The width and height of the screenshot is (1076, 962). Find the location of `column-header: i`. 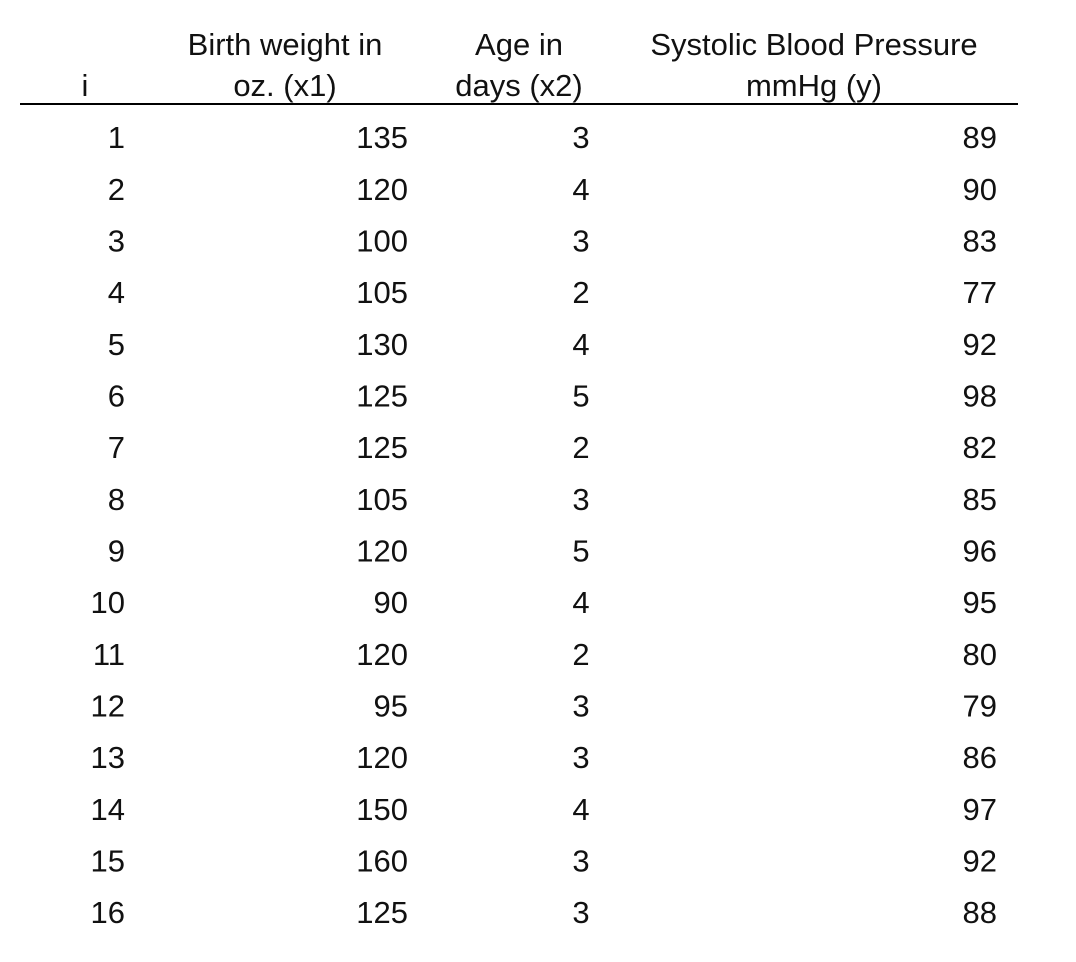

column-header: i is located at coordinates (85, 85).